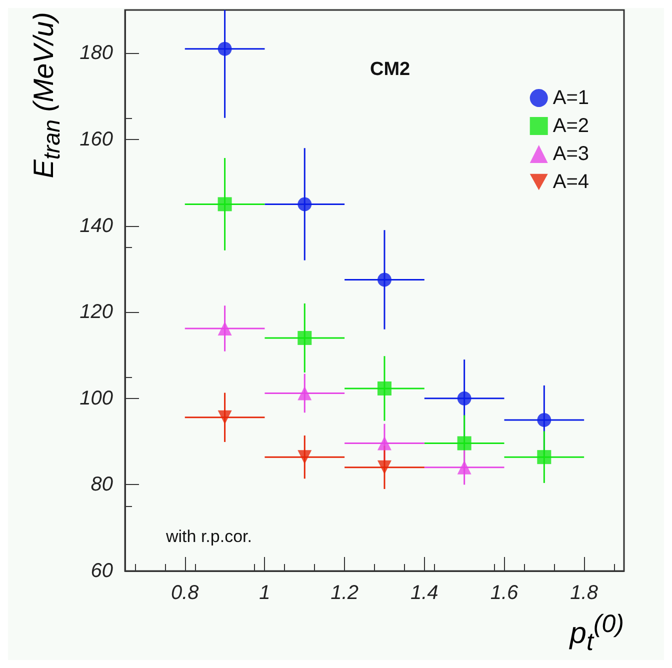  I want to click on y-tick-label: 100, so click(96, 398).